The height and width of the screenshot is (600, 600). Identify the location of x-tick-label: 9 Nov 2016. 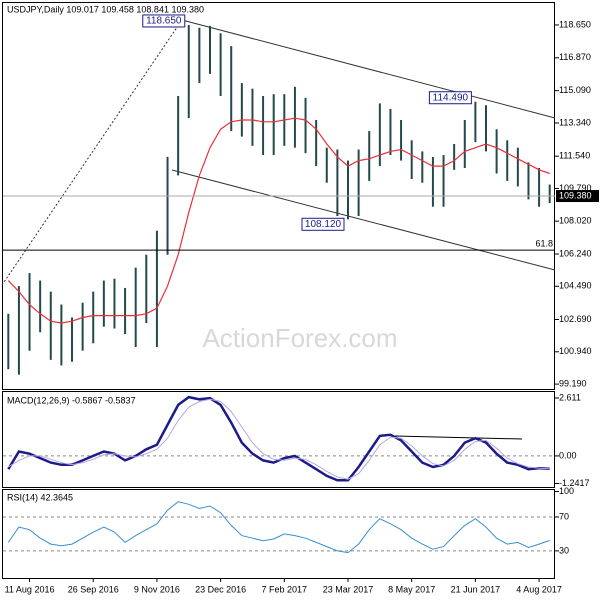
(157, 589).